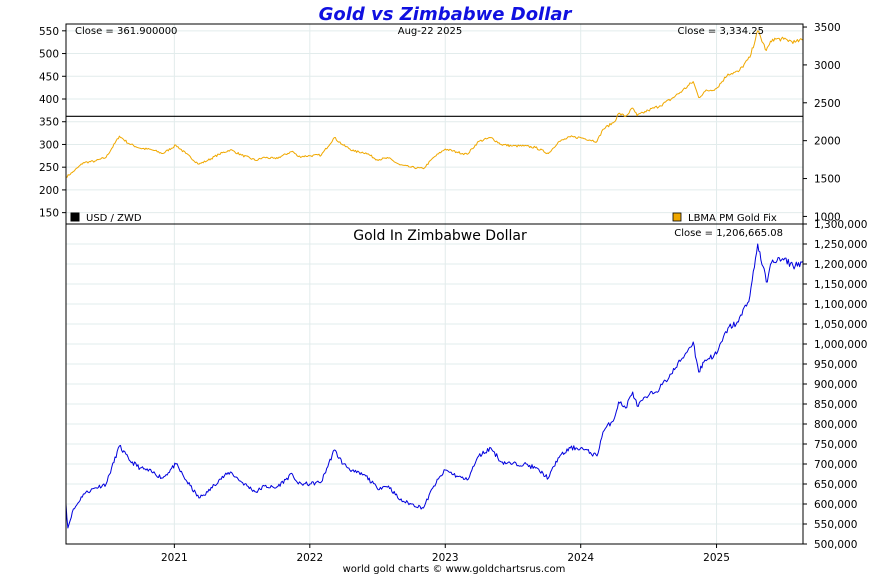 The height and width of the screenshot is (575, 890). Describe the element at coordinates (440, 236) in the screenshot. I see `bottom-panel-title: Gold In Zimbabwe Dollar` at that location.